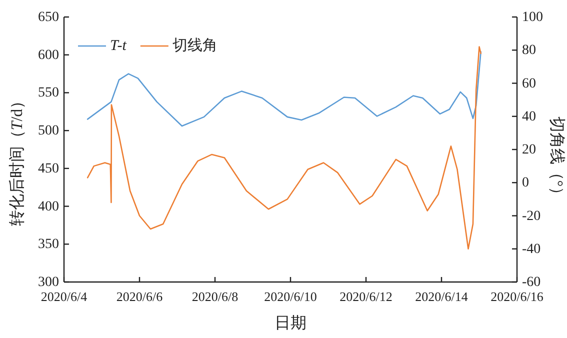  I want to click on y2-axis-title: 切角线（°）, so click(557, 159).